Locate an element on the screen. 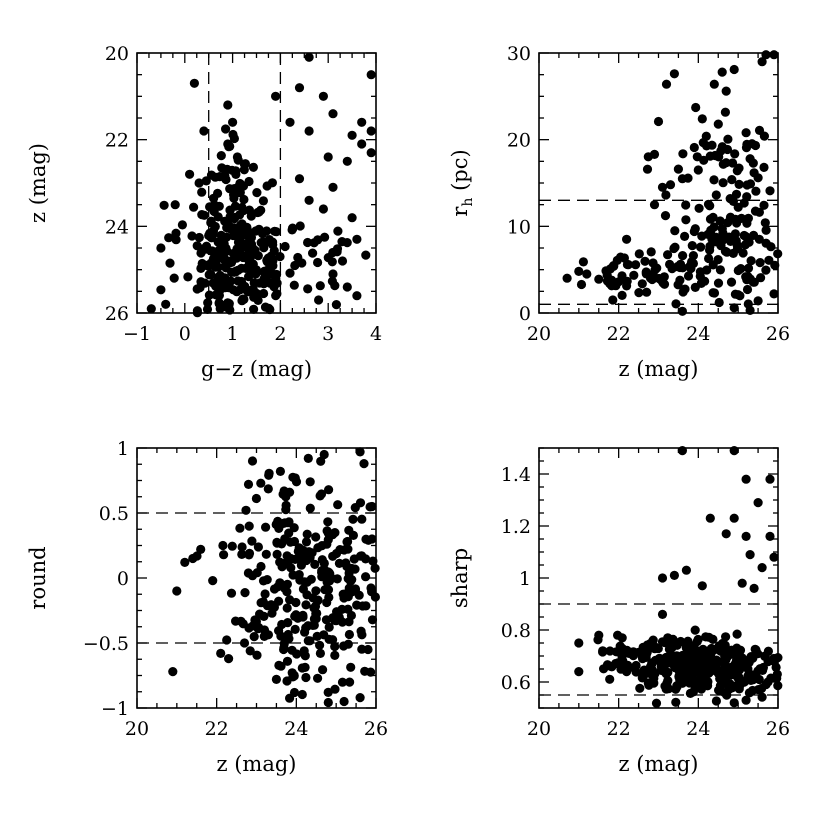 This screenshot has height=830, width=830. y-axis-label: sharp is located at coordinates (460, 578).